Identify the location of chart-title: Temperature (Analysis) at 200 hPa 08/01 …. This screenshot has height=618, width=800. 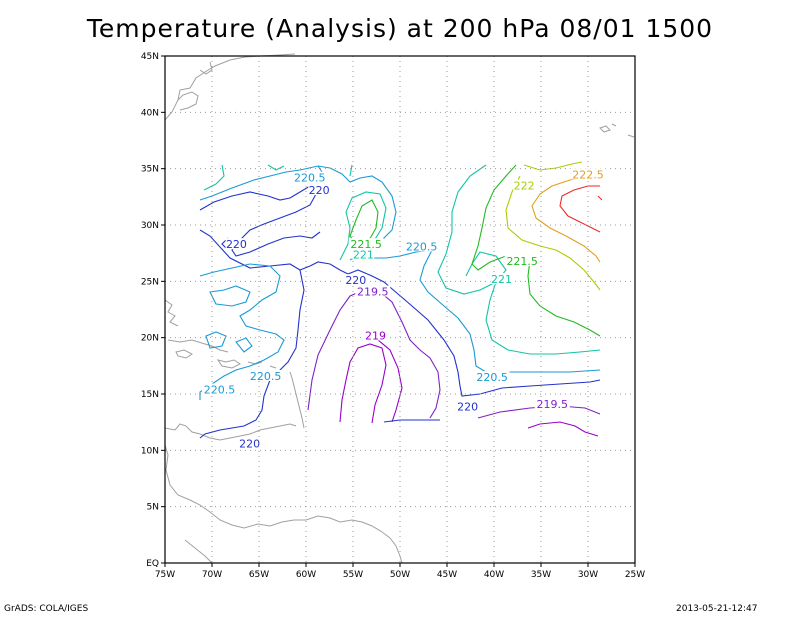
(400, 28).